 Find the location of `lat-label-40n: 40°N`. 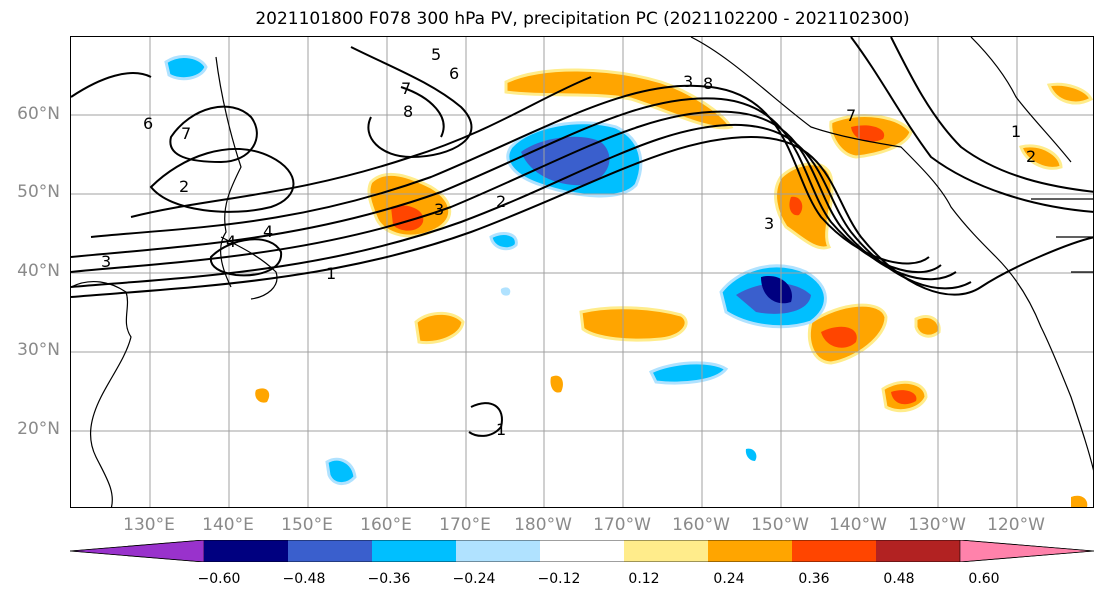

lat-label-40n: 40°N is located at coordinates (38, 271).